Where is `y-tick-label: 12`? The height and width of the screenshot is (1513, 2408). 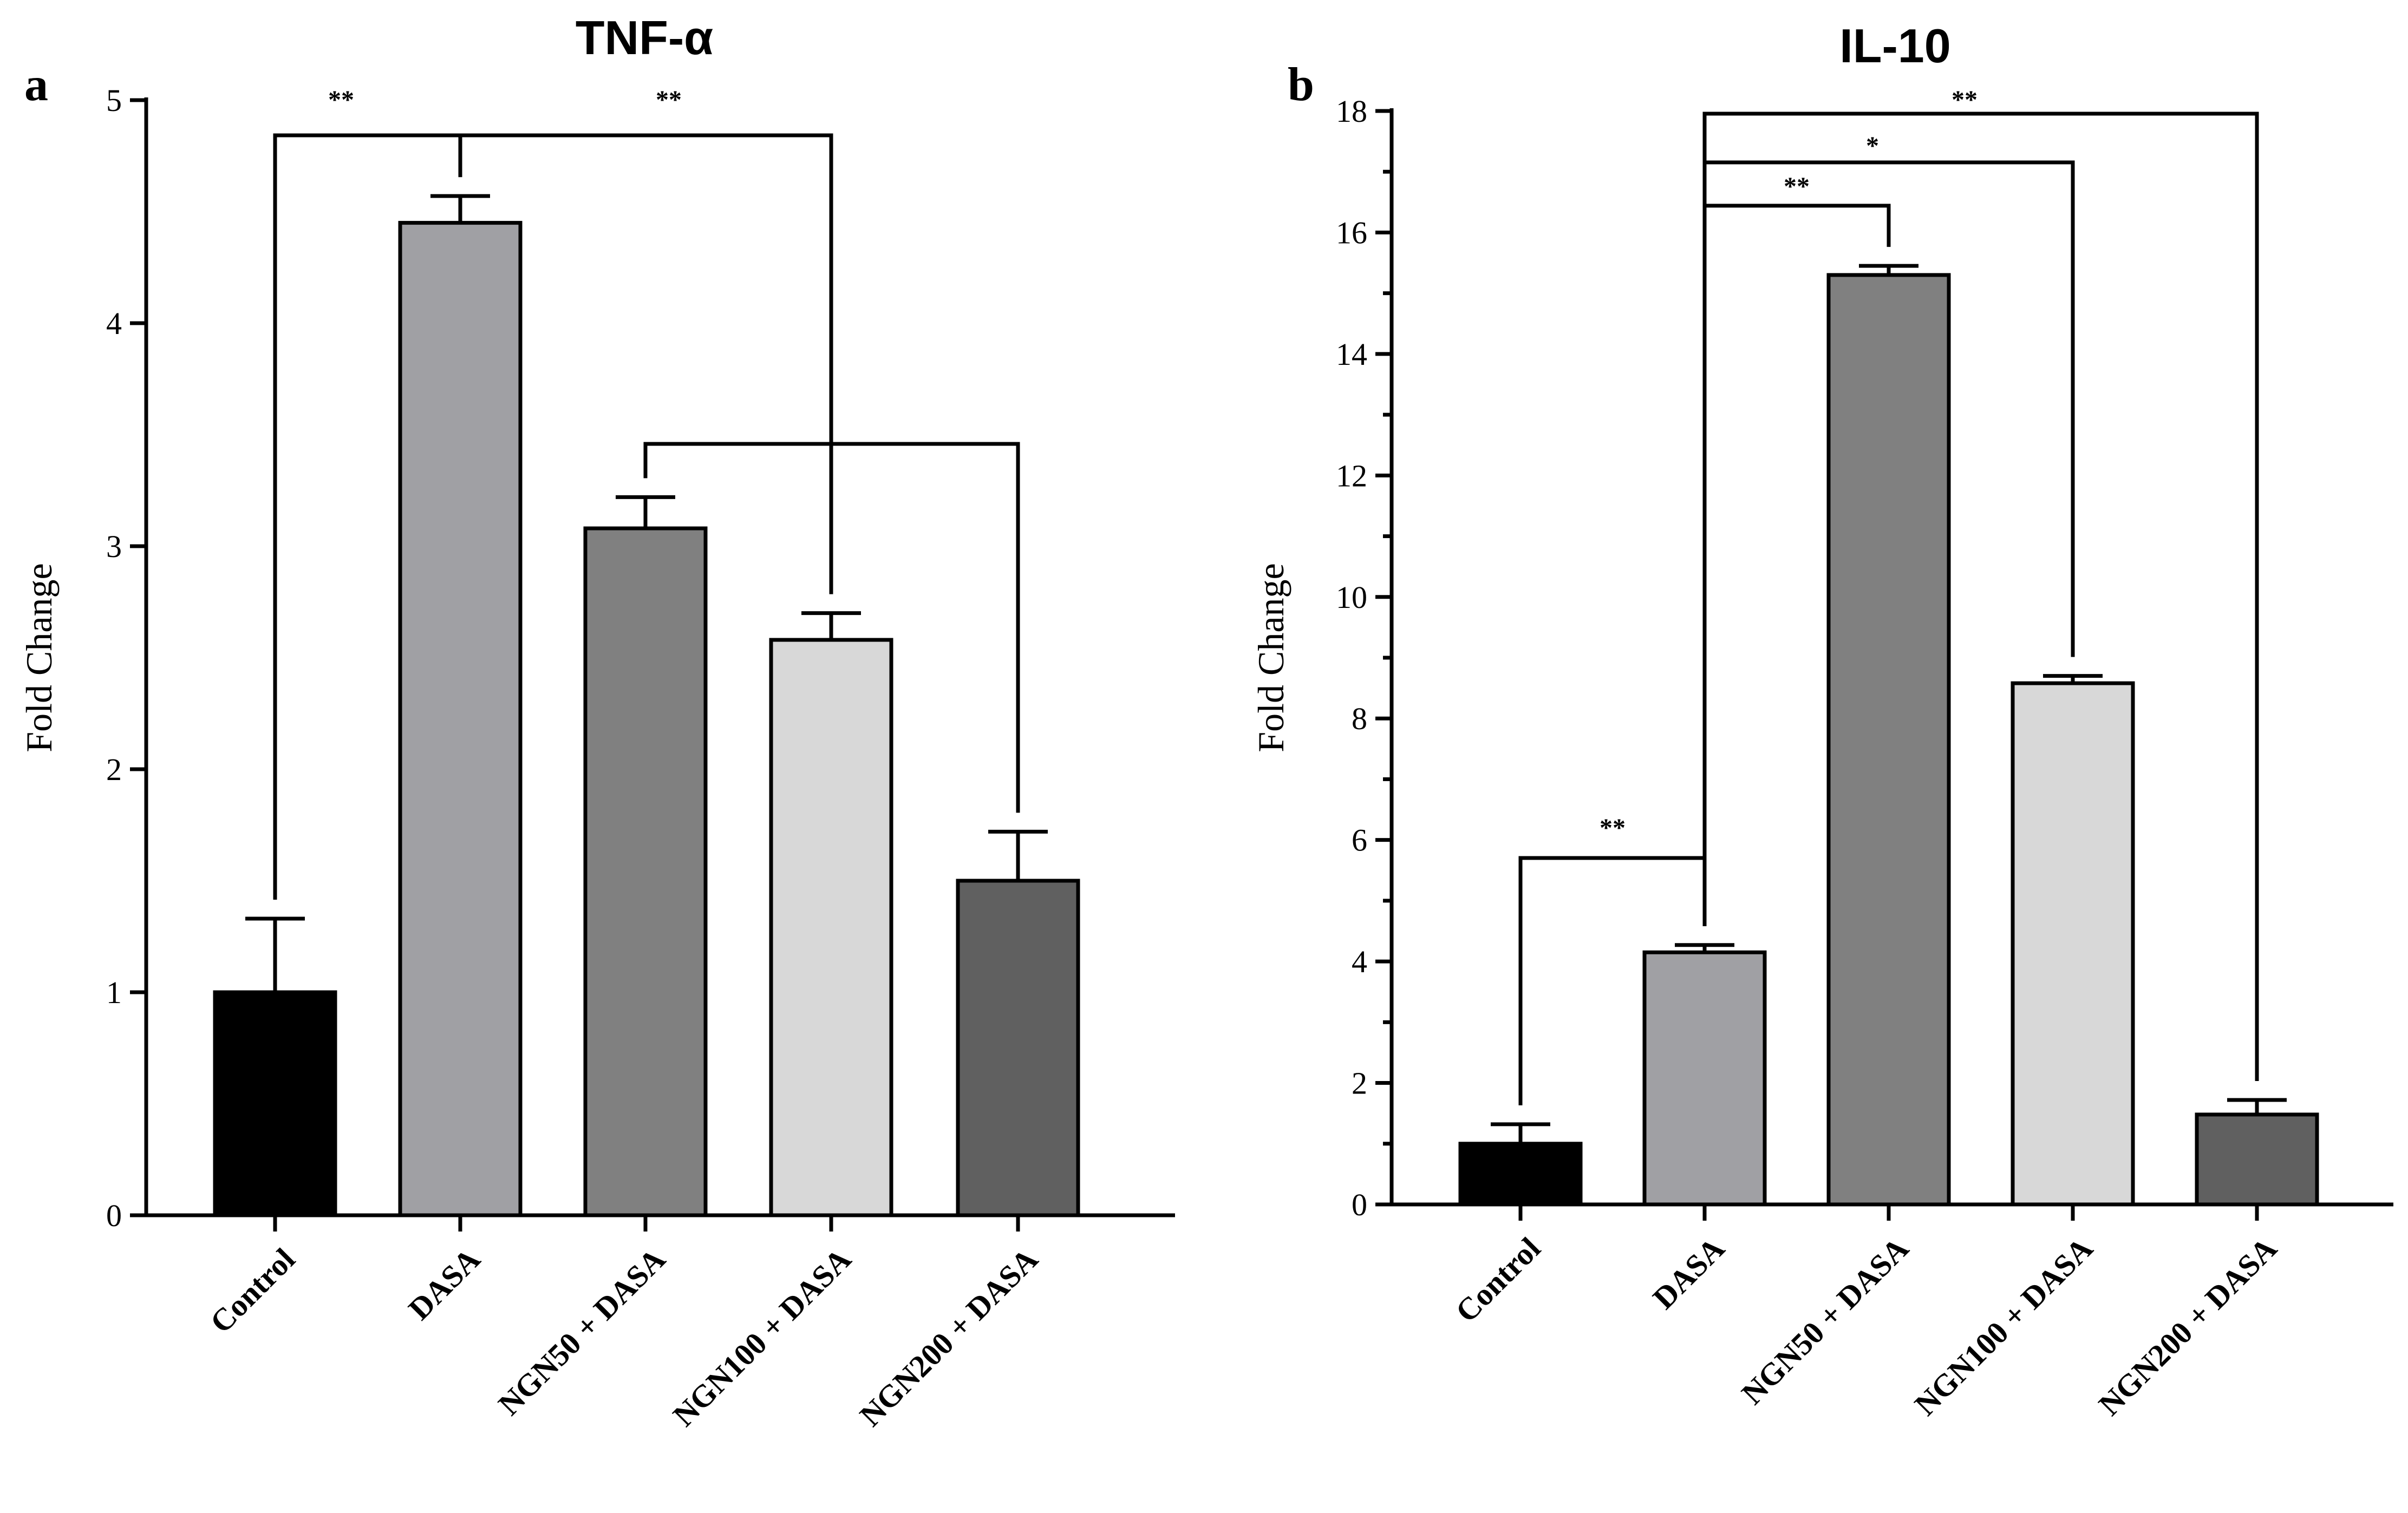 y-tick-label: 12 is located at coordinates (1351, 475).